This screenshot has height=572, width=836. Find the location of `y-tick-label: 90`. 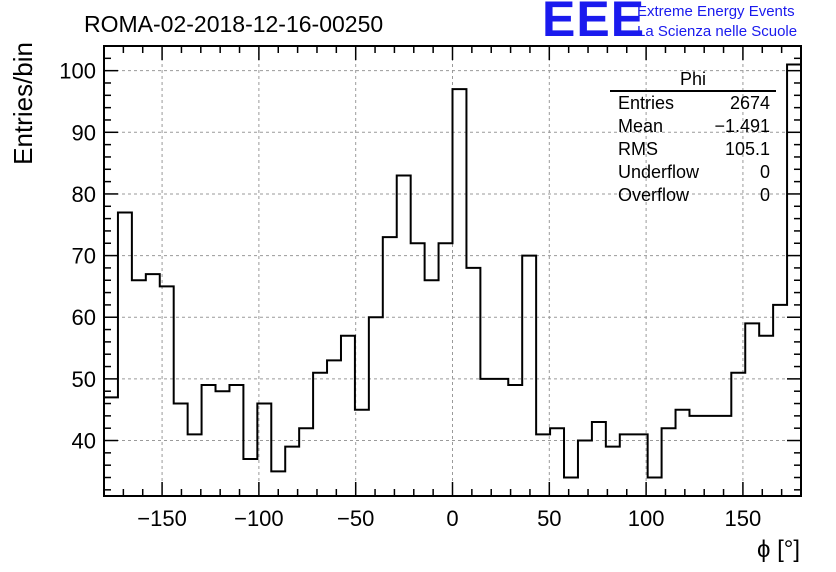

y-tick-label: 90 is located at coordinates (84, 132).